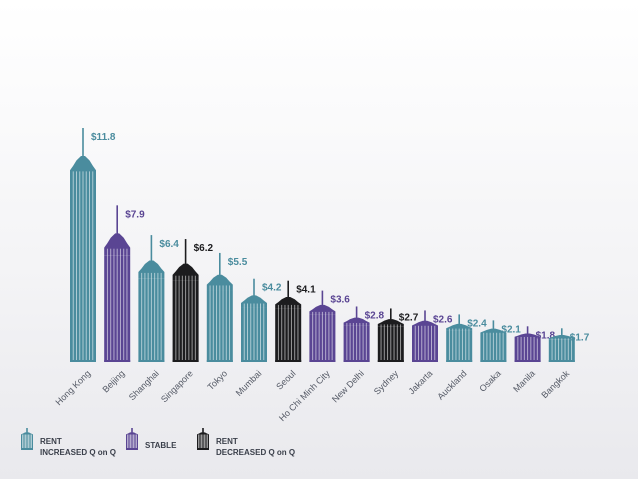  What do you see at coordinates (161, 445) in the screenshot?
I see `legend-label-stable: STABLE` at bounding box center [161, 445].